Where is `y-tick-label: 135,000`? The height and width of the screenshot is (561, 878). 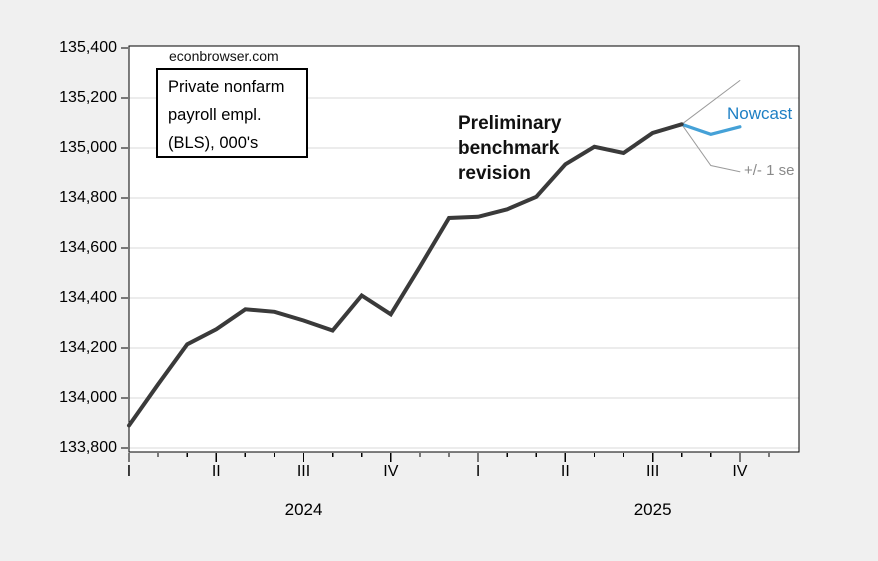
y-tick-label: 135,000 is located at coordinates (88, 147).